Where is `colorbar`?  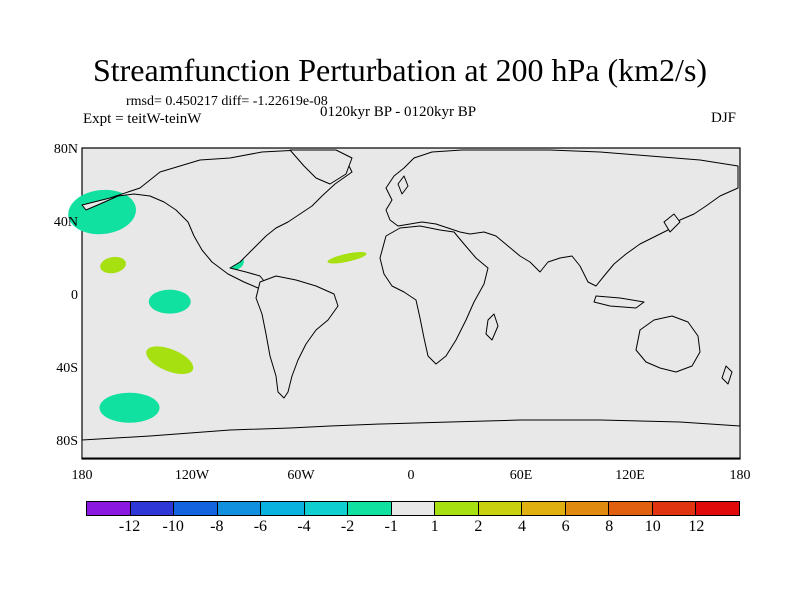
colorbar is located at coordinates (413, 508).